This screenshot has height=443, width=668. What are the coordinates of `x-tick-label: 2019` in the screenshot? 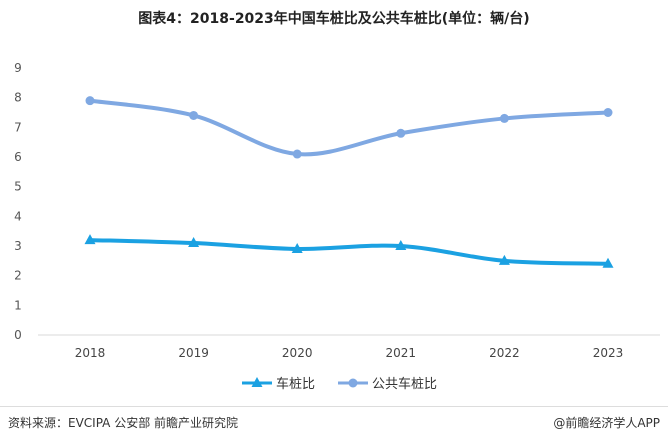 It's located at (193, 353).